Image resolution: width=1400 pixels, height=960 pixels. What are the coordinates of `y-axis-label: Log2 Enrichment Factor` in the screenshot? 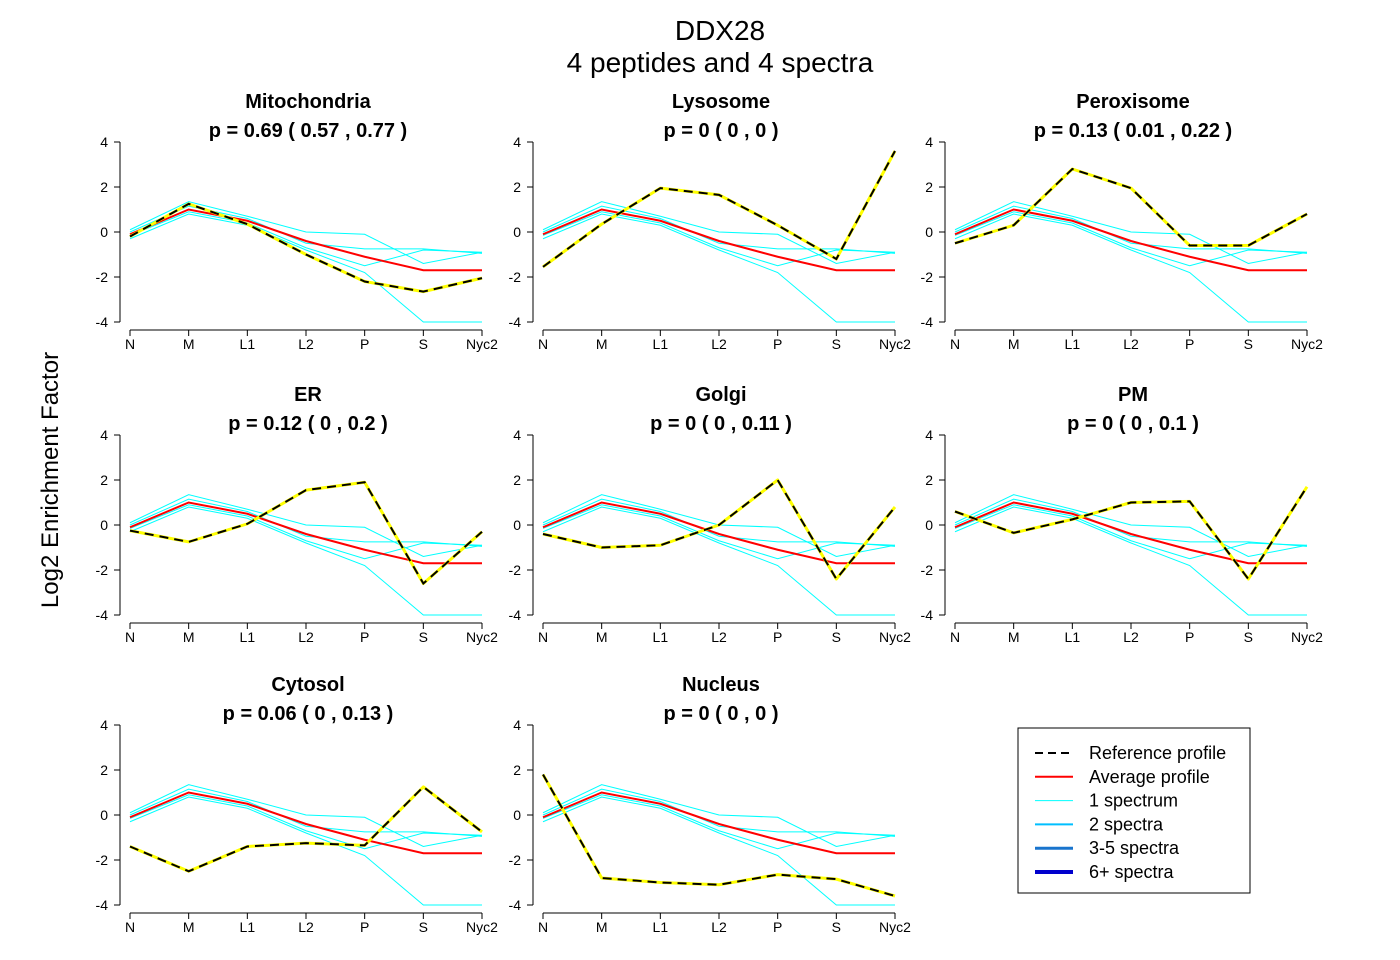 It's located at (50, 480).